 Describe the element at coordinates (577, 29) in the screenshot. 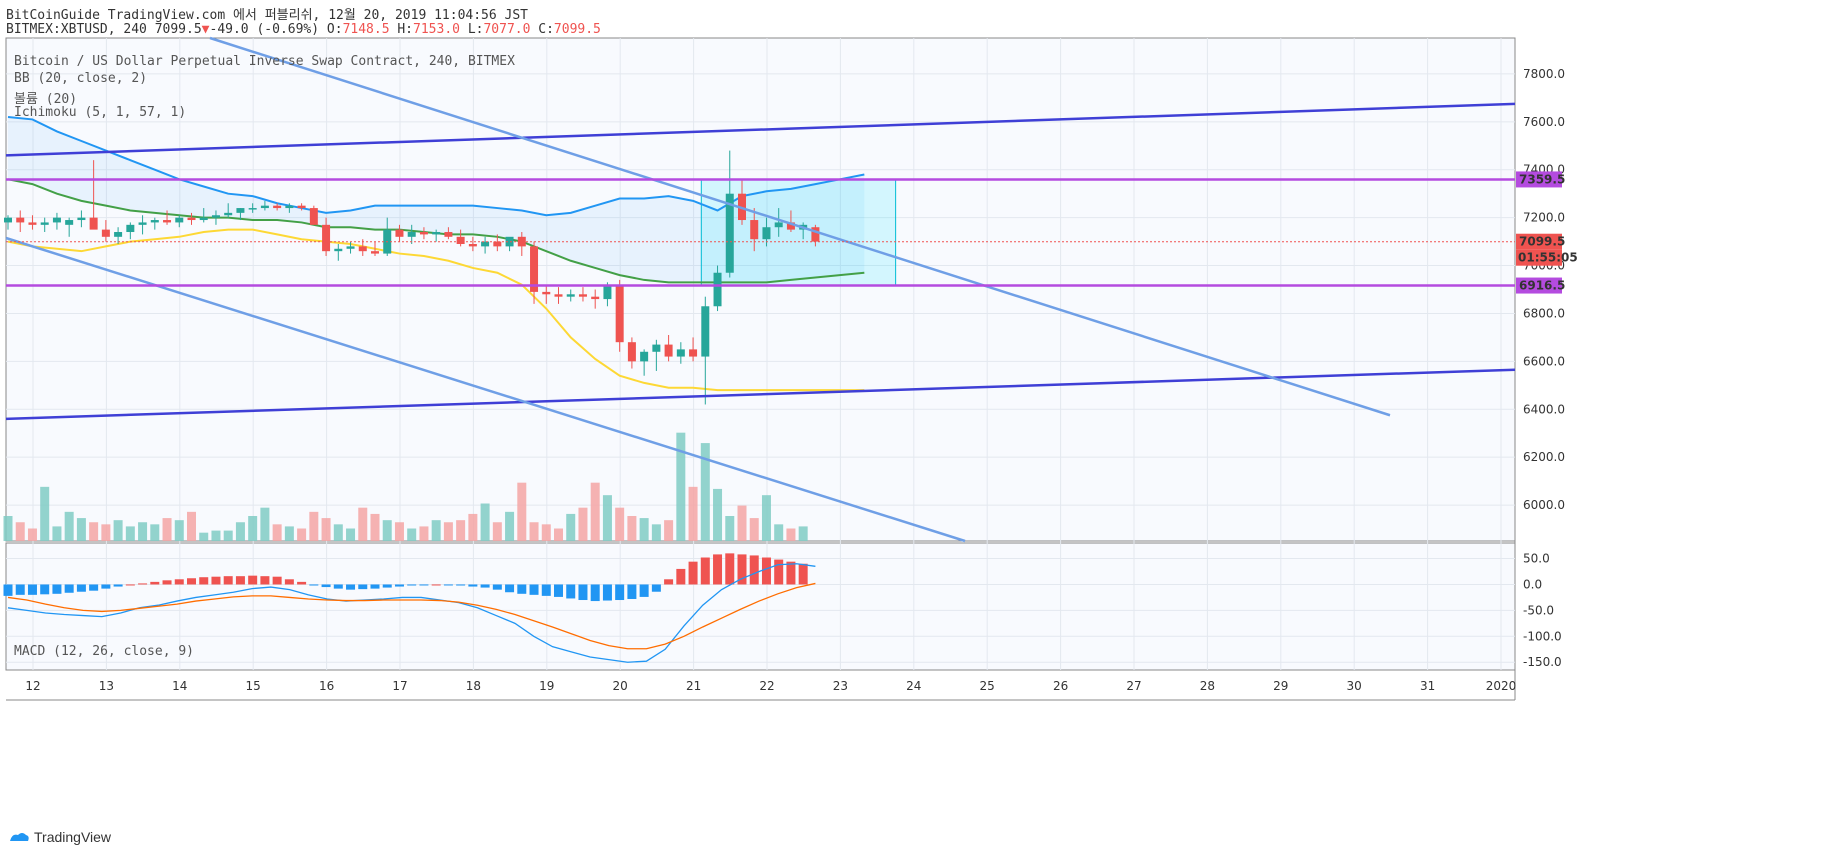

I see `close-value: 7099.5` at that location.